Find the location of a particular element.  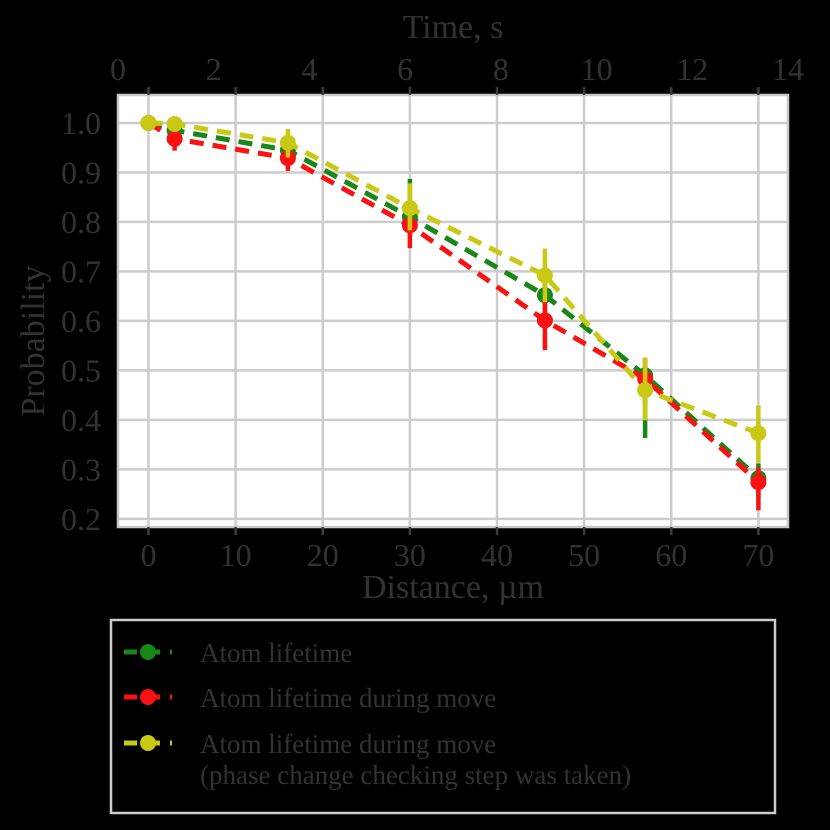

x-tick-label: 30 is located at coordinates (410, 555).